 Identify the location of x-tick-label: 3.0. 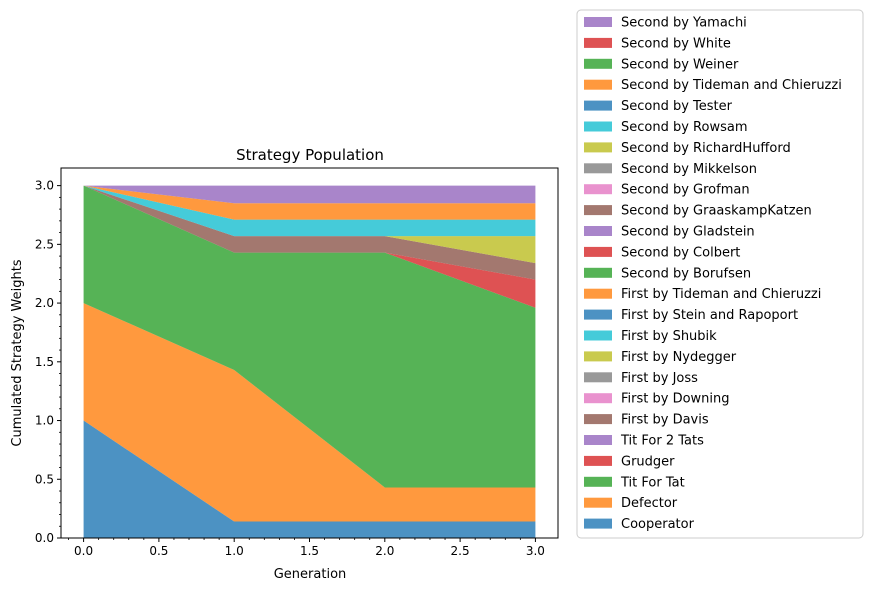
(535, 551).